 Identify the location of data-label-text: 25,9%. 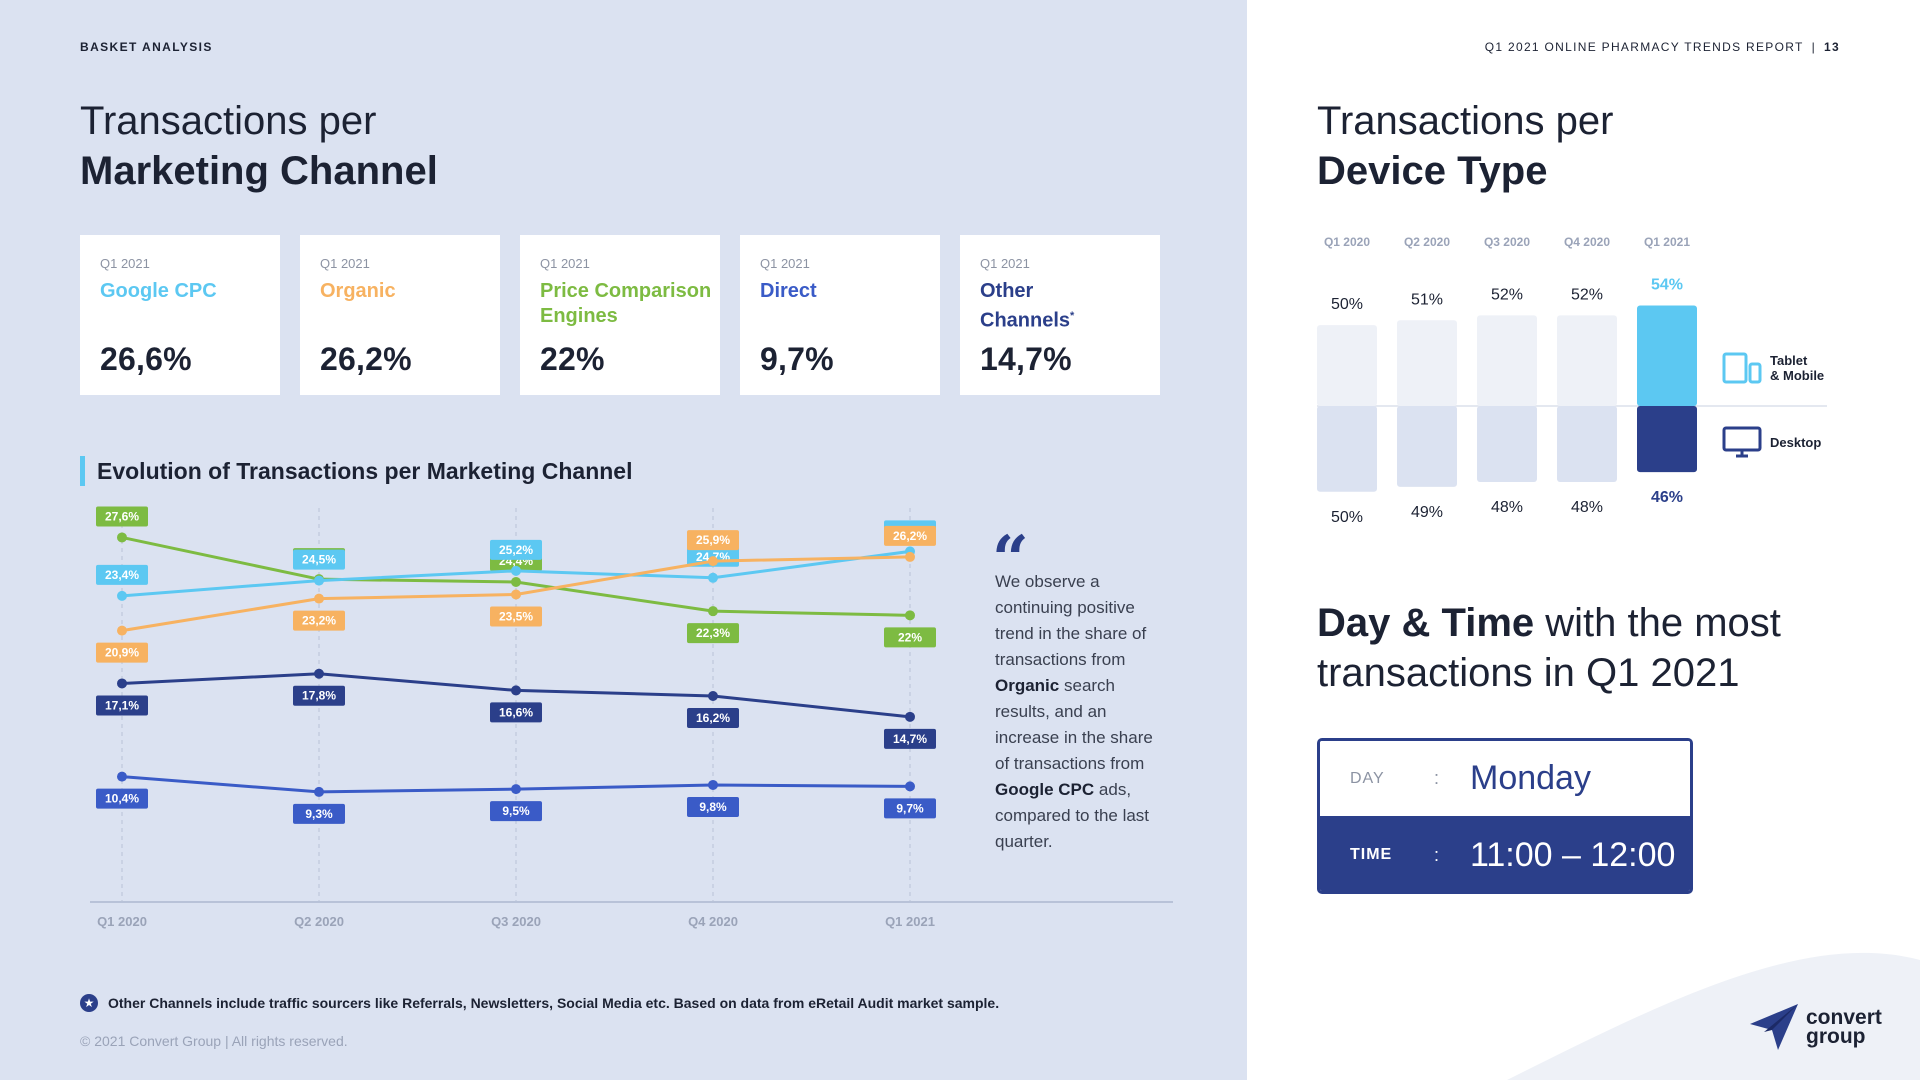
(713, 540).